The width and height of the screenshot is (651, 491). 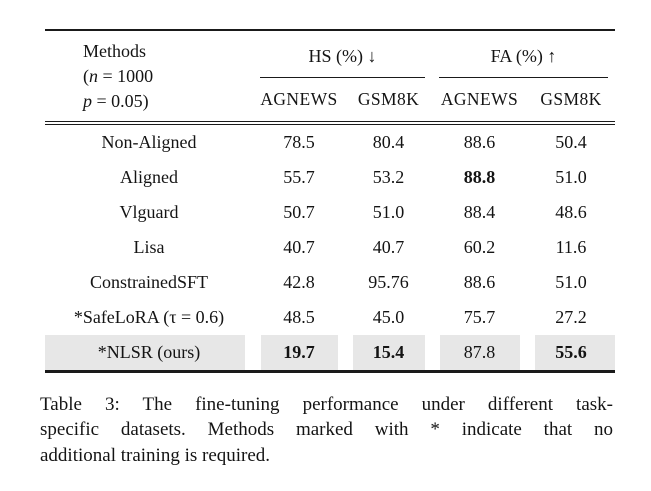 I want to click on group-header-hs: HS (%) ↓, so click(x=342, y=54).